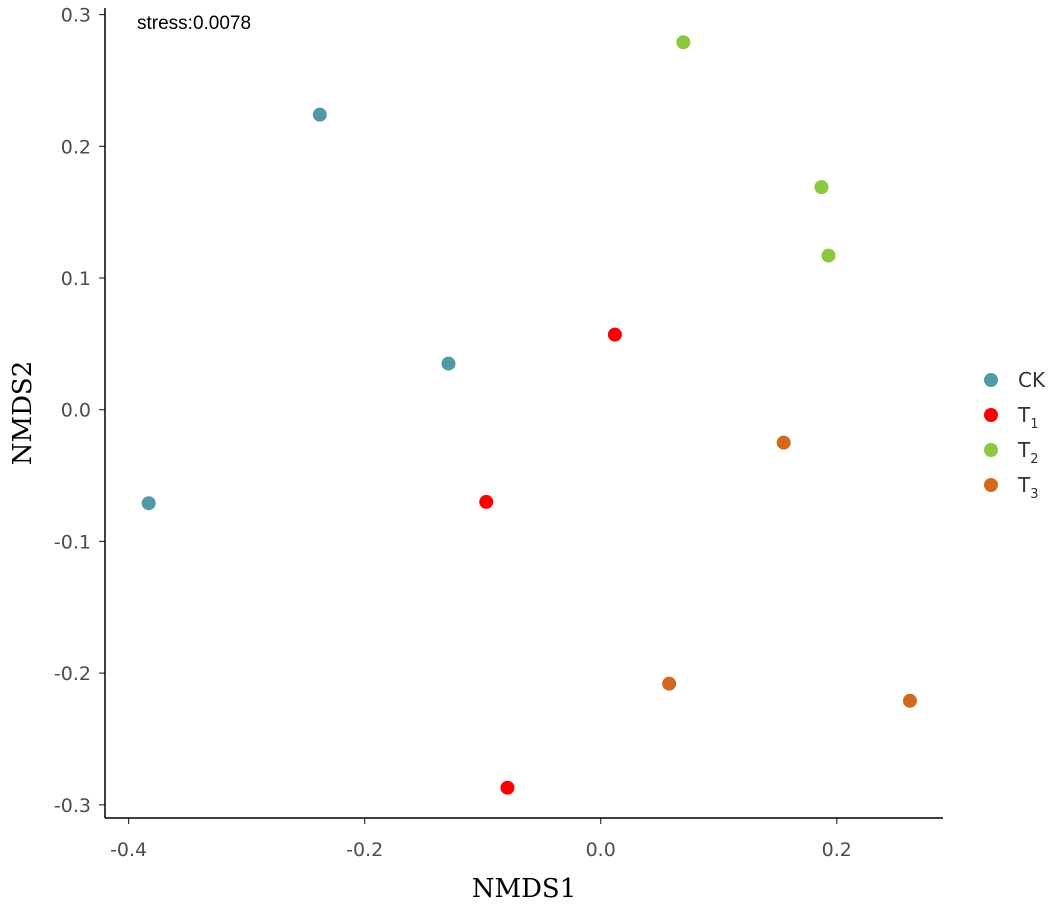  Describe the element at coordinates (72, 542) in the screenshot. I see `y-tick-label: -0.1` at that location.